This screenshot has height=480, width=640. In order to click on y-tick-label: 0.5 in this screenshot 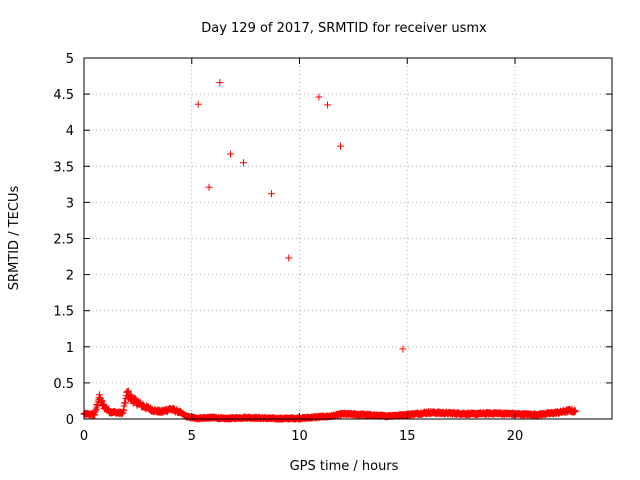, I will do `click(63, 384)`.